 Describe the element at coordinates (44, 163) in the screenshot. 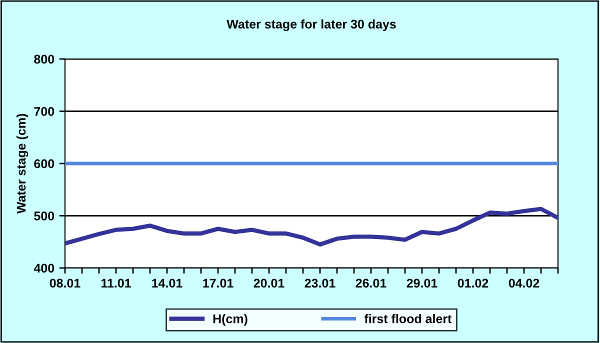

I see `y-tick-label: 600` at that location.